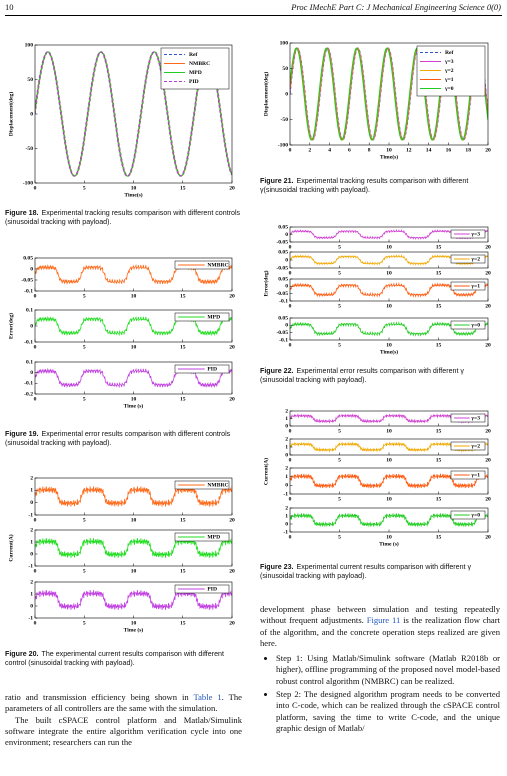  I want to click on legend-label: γ=0, so click(475, 515).